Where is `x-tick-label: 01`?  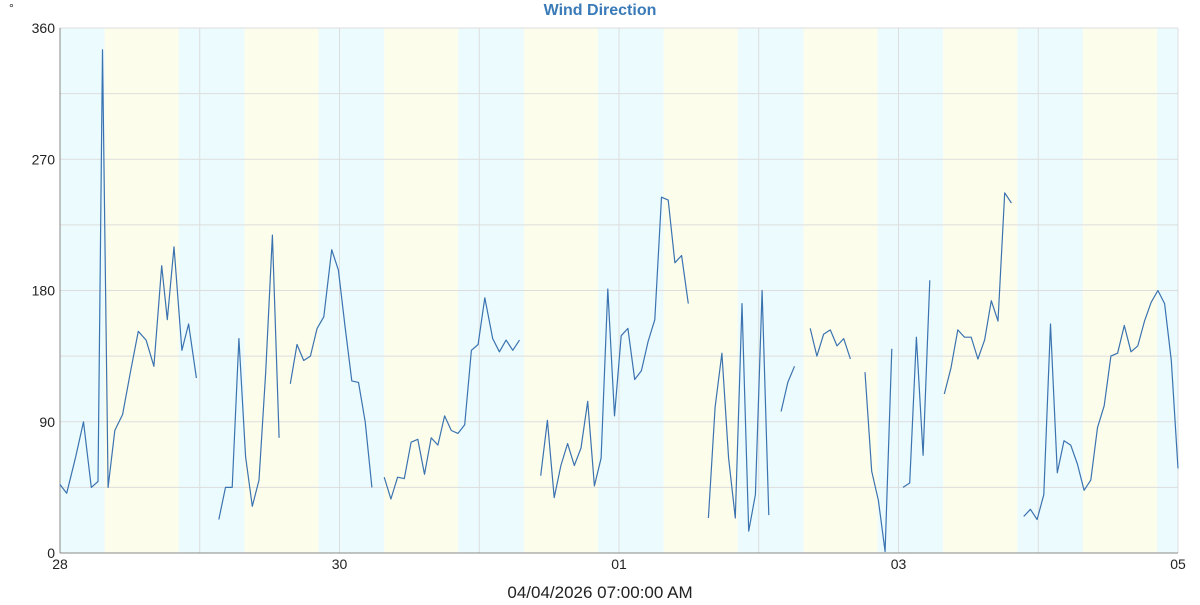 x-tick-label: 01 is located at coordinates (619, 564).